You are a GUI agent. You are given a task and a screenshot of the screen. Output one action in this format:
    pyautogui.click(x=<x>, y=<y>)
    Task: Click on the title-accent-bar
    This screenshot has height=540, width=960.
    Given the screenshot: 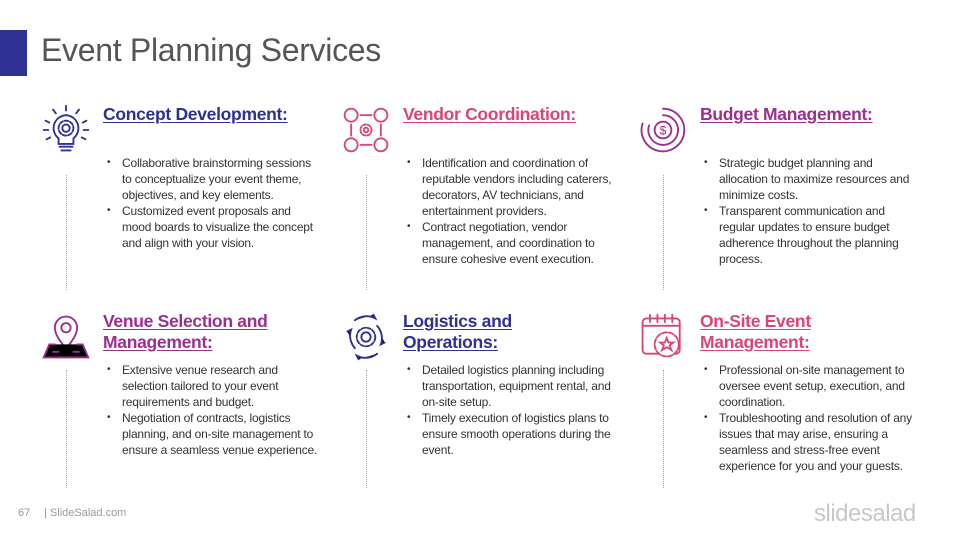 What is the action you would take?
    pyautogui.click(x=13, y=53)
    